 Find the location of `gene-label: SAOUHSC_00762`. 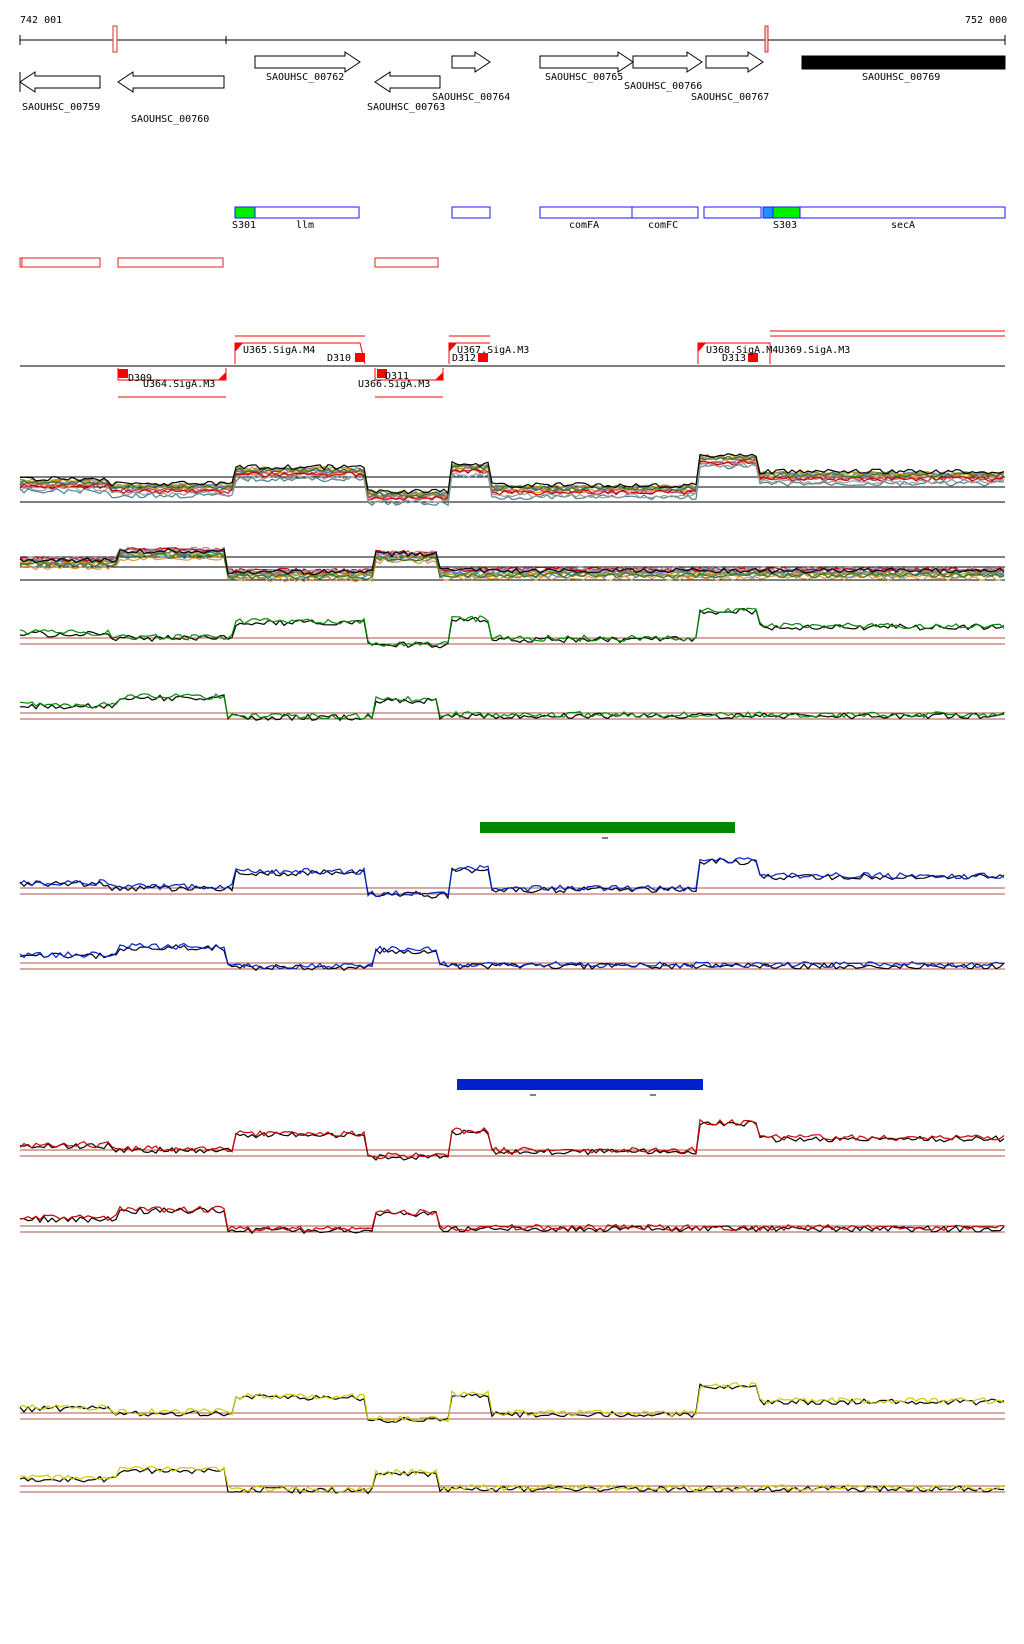

gene-label: SAOUHSC_00762 is located at coordinates (305, 77).